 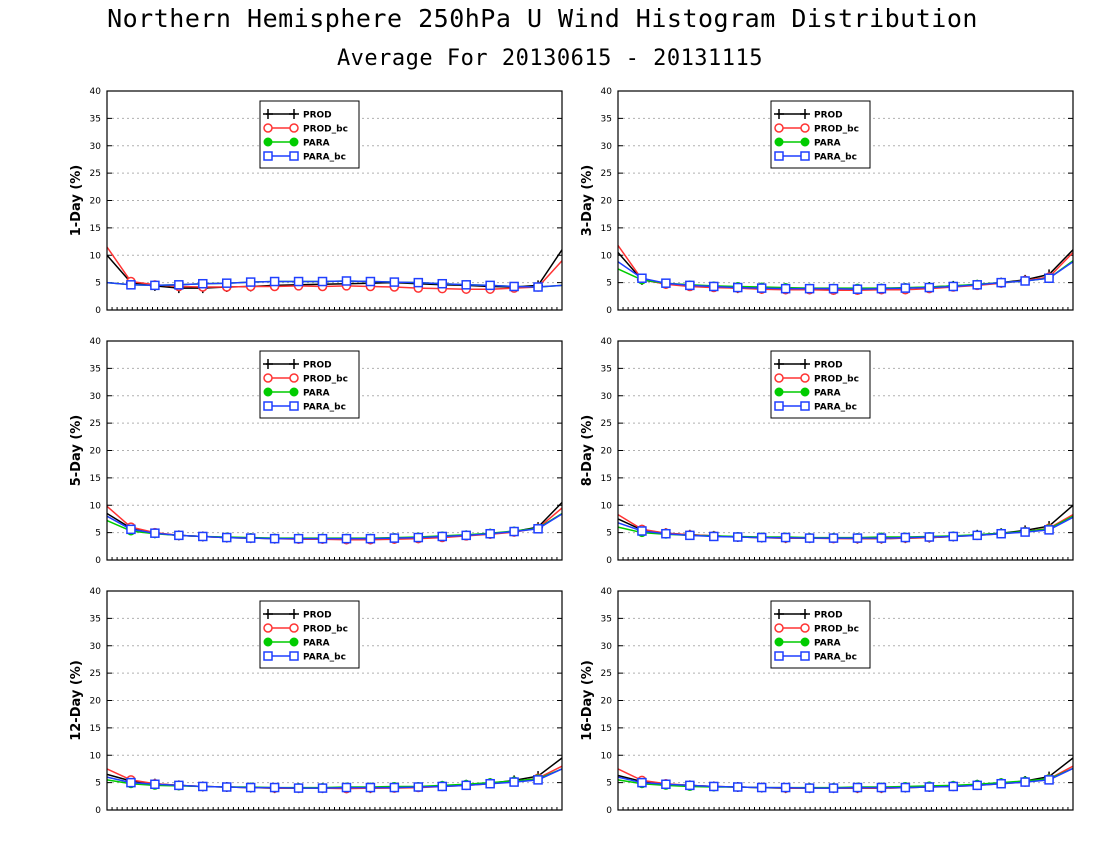 What do you see at coordinates (587, 451) in the screenshot?
I see `y-axis-label: 8-Day (%)` at bounding box center [587, 451].